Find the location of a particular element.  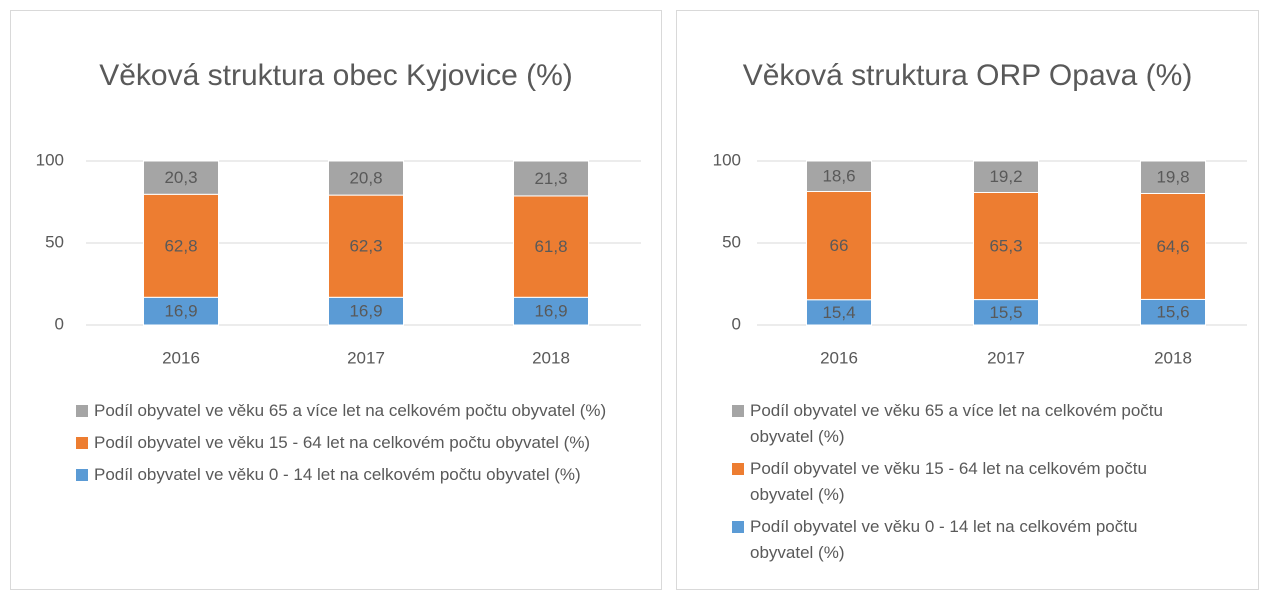

data-label: 15,5 is located at coordinates (1005, 312).